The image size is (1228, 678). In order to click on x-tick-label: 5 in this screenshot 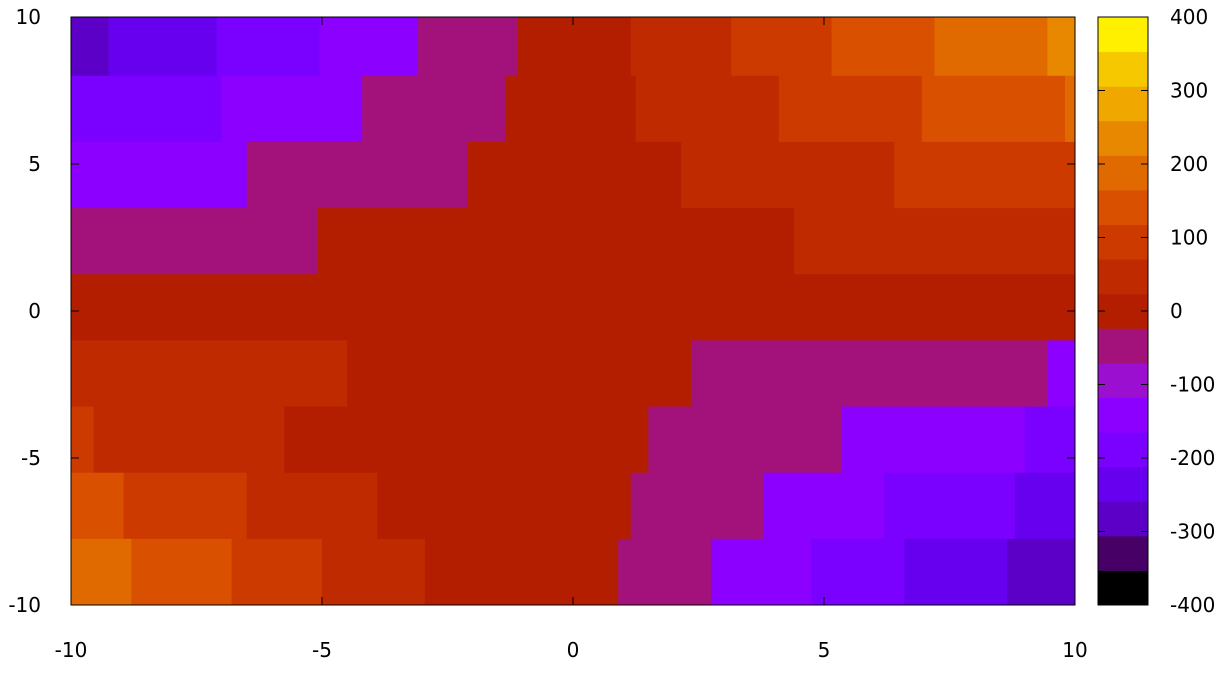, I will do `click(824, 650)`.